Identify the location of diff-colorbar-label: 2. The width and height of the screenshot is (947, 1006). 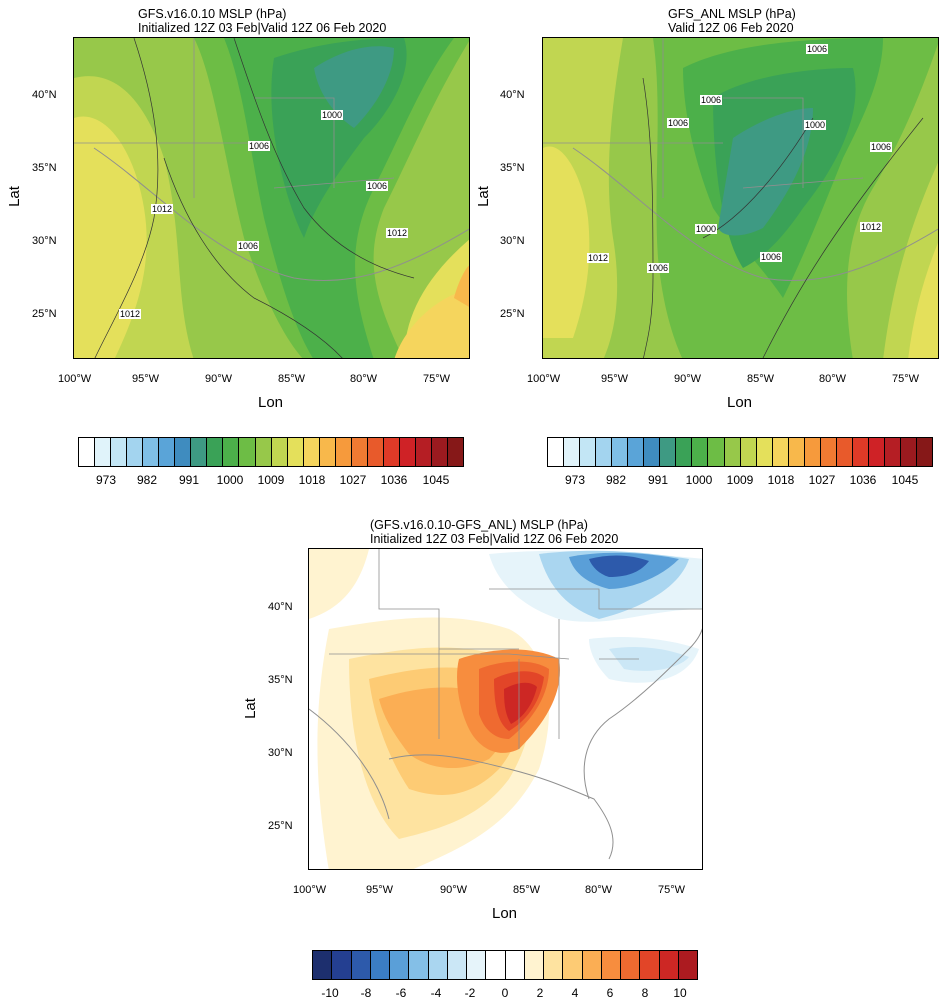
(540, 993).